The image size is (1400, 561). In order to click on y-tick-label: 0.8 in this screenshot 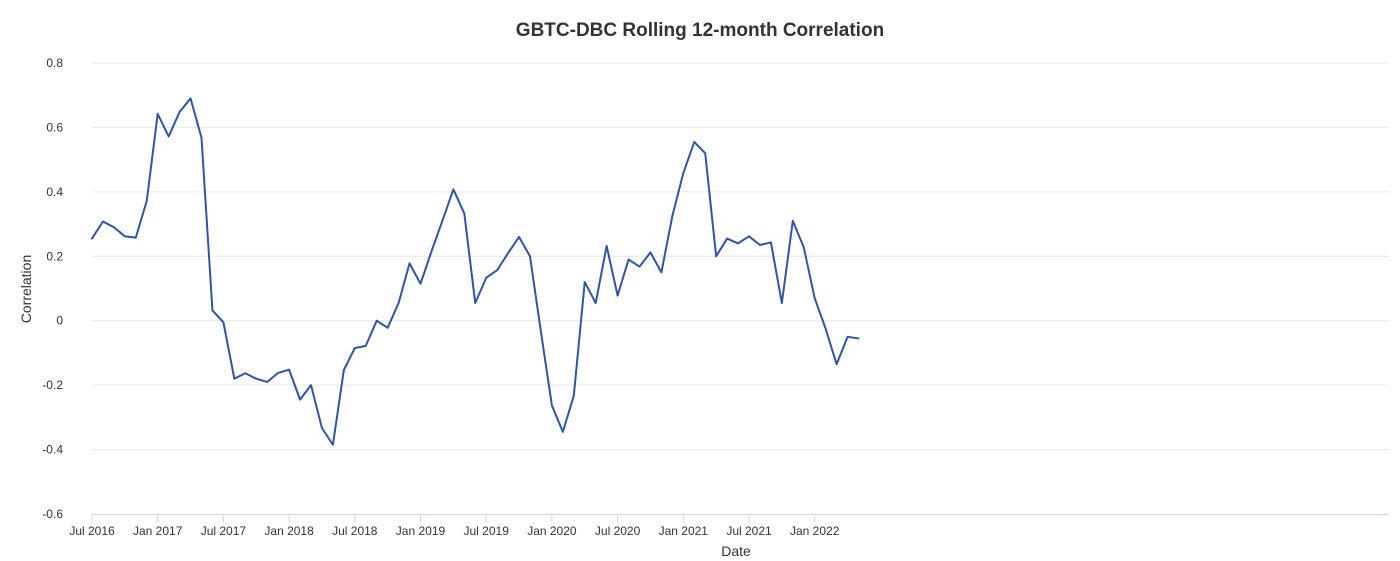, I will do `click(54, 63)`.